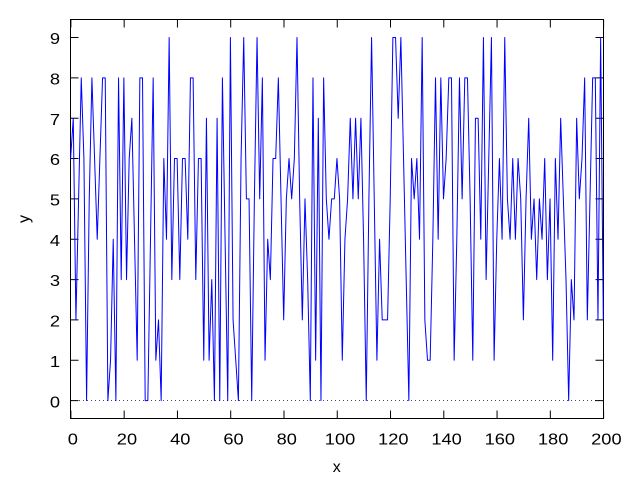 The width and height of the screenshot is (640, 480). What do you see at coordinates (340, 440) in the screenshot?
I see `svg-text: 100` at bounding box center [340, 440].